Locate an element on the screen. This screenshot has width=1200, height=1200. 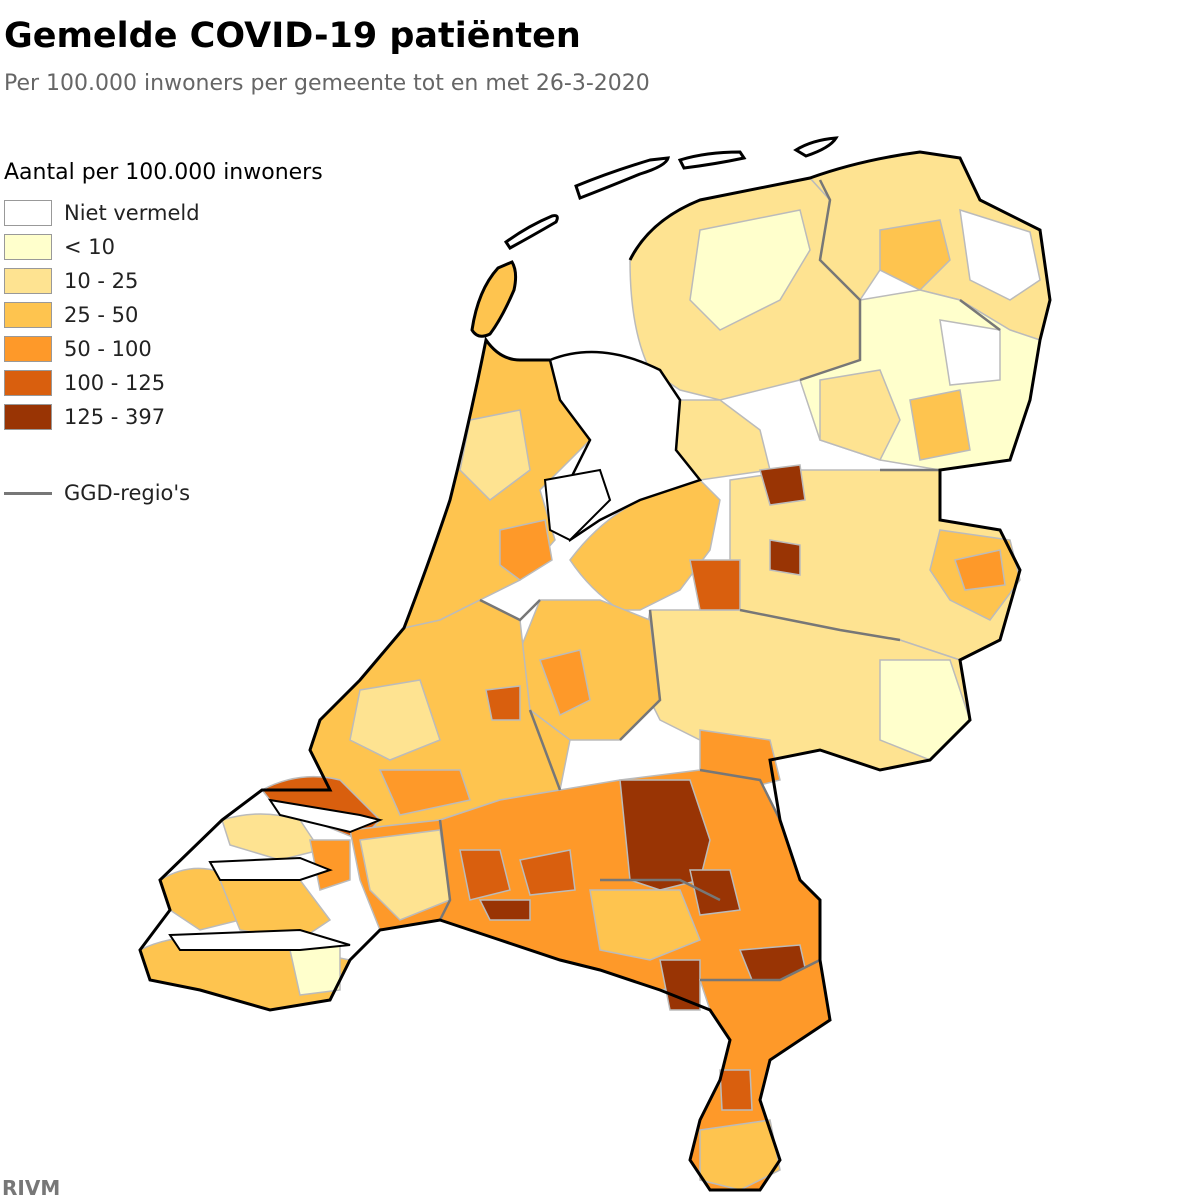
legend-label: 100 - 125 is located at coordinates (115, 383).